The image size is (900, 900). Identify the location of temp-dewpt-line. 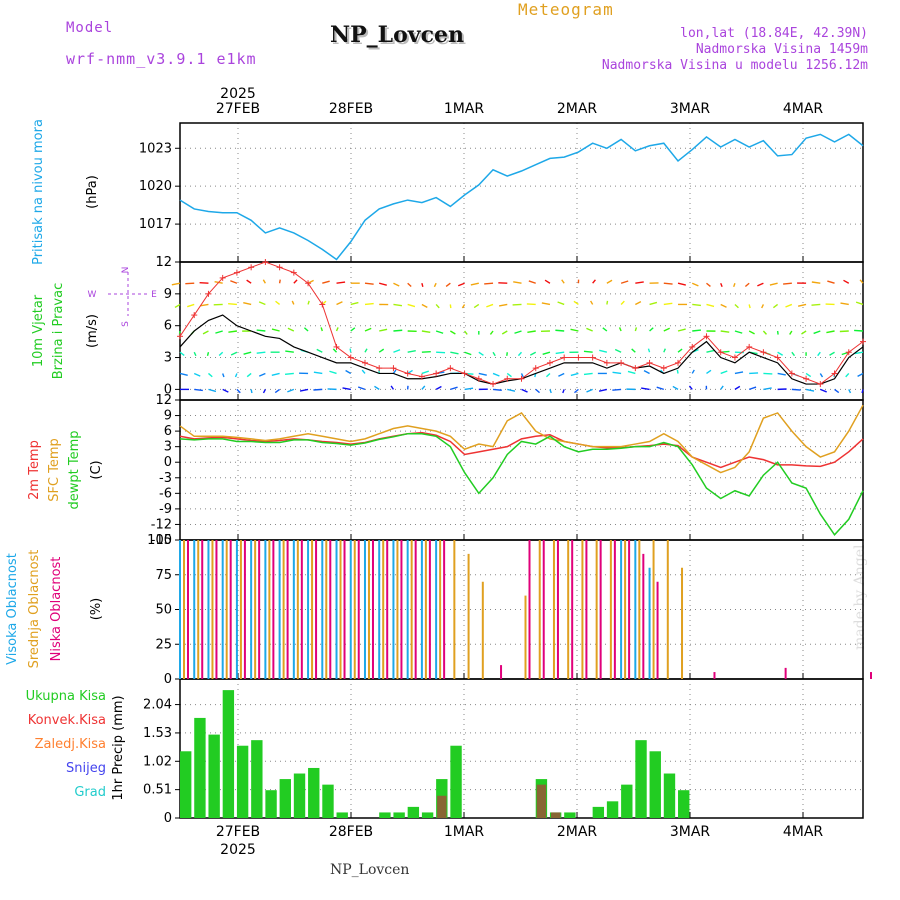
(521, 484).